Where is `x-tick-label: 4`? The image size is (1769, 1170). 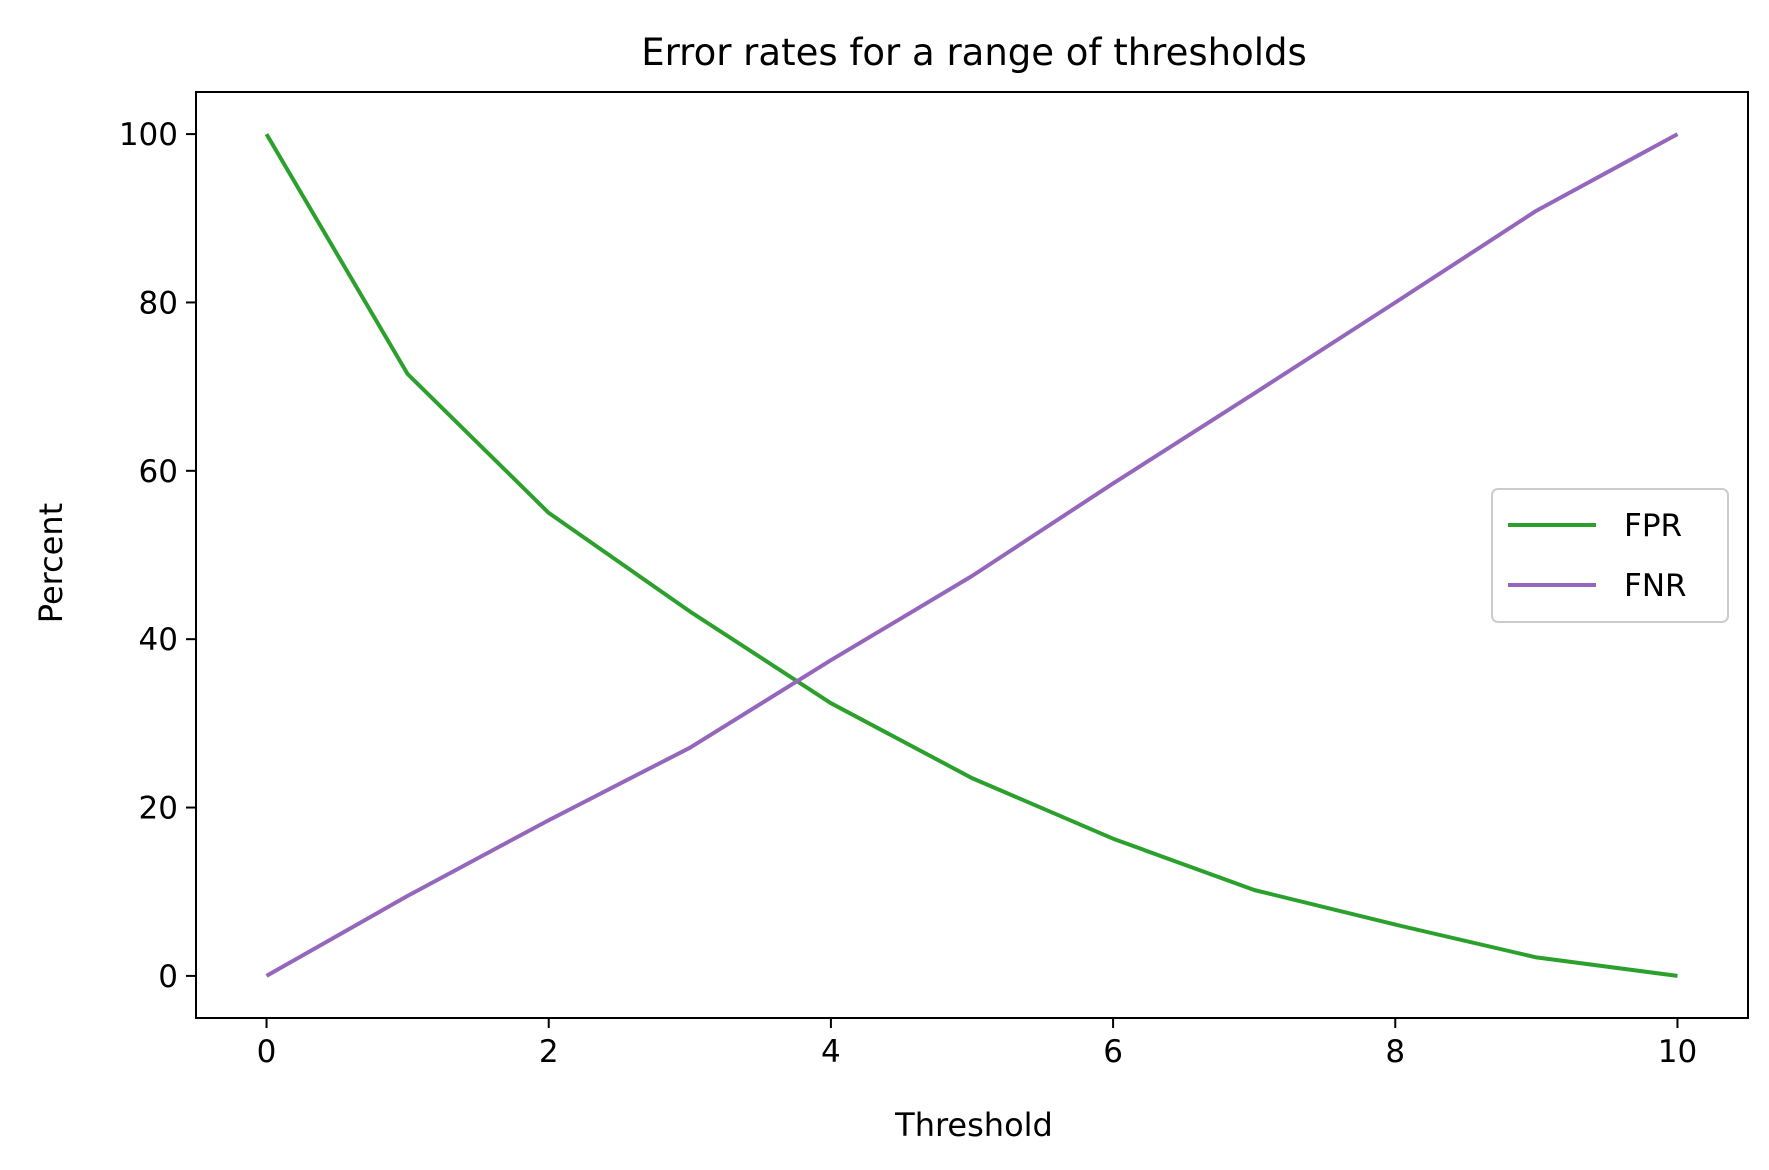 x-tick-label: 4 is located at coordinates (831, 1052).